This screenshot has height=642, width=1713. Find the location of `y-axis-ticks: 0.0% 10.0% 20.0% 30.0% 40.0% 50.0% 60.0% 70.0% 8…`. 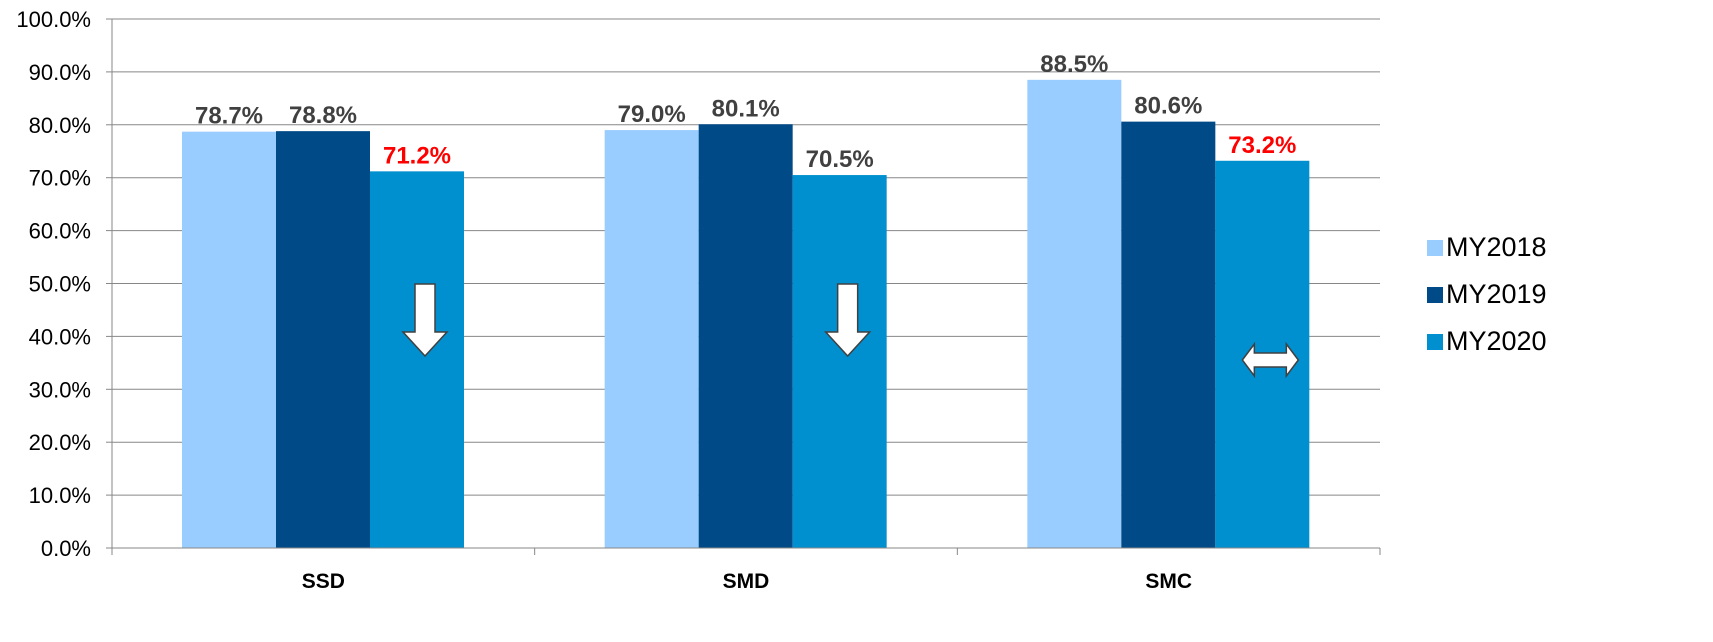

y-axis-ticks: 0.0% 10.0% 20.0% 30.0% 40.0% 50.0% 60.0% 70.0% 8… is located at coordinates (64, 284).